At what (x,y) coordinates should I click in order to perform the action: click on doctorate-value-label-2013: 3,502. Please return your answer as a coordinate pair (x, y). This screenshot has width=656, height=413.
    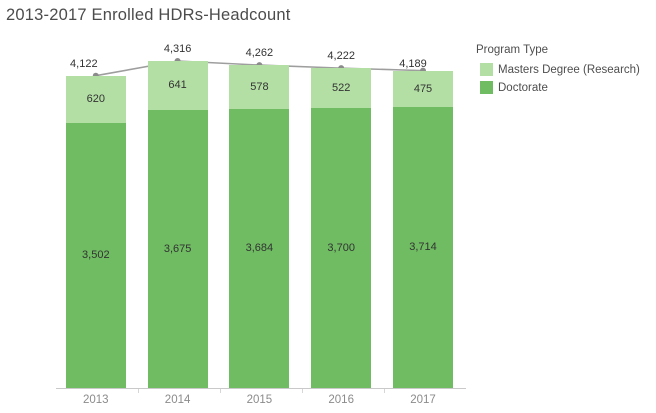
    Looking at the image, I should click on (96, 255).